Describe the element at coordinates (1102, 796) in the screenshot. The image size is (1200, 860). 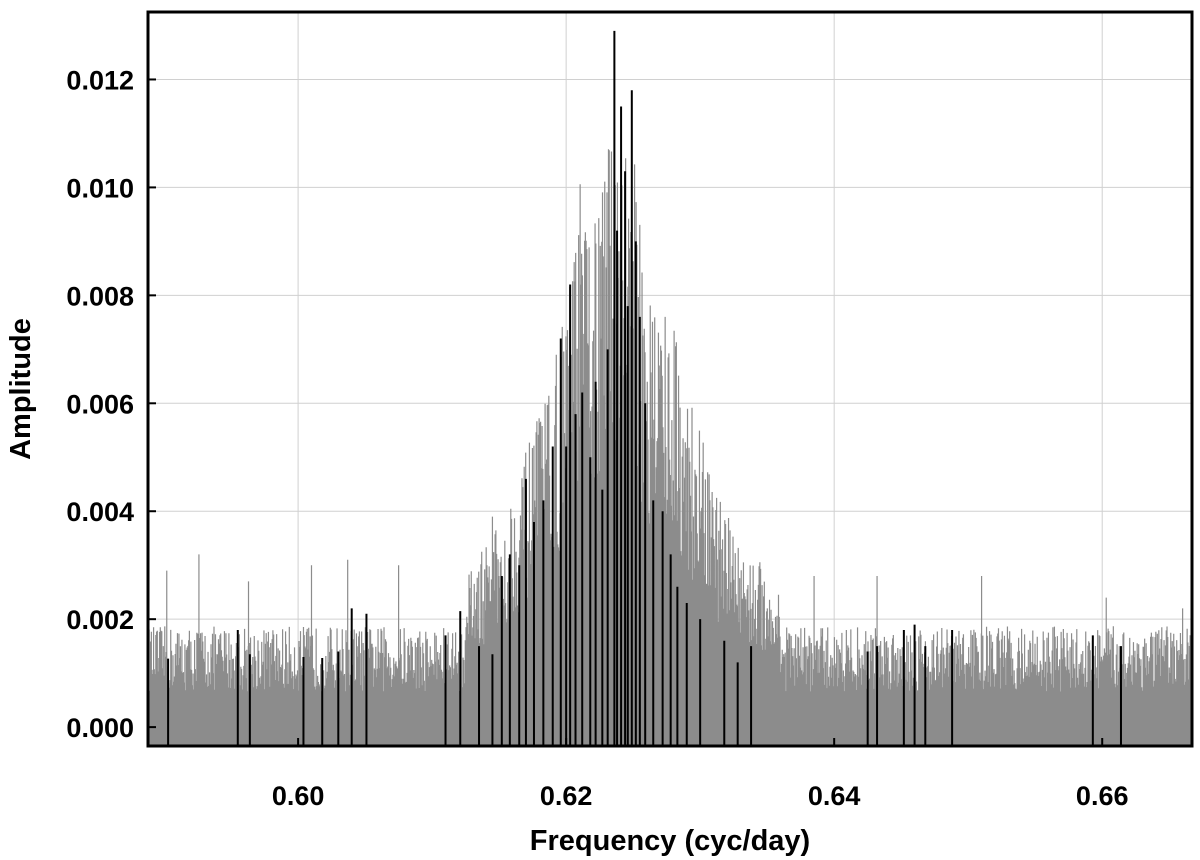
I see `x-tick-label: 0.66` at that location.